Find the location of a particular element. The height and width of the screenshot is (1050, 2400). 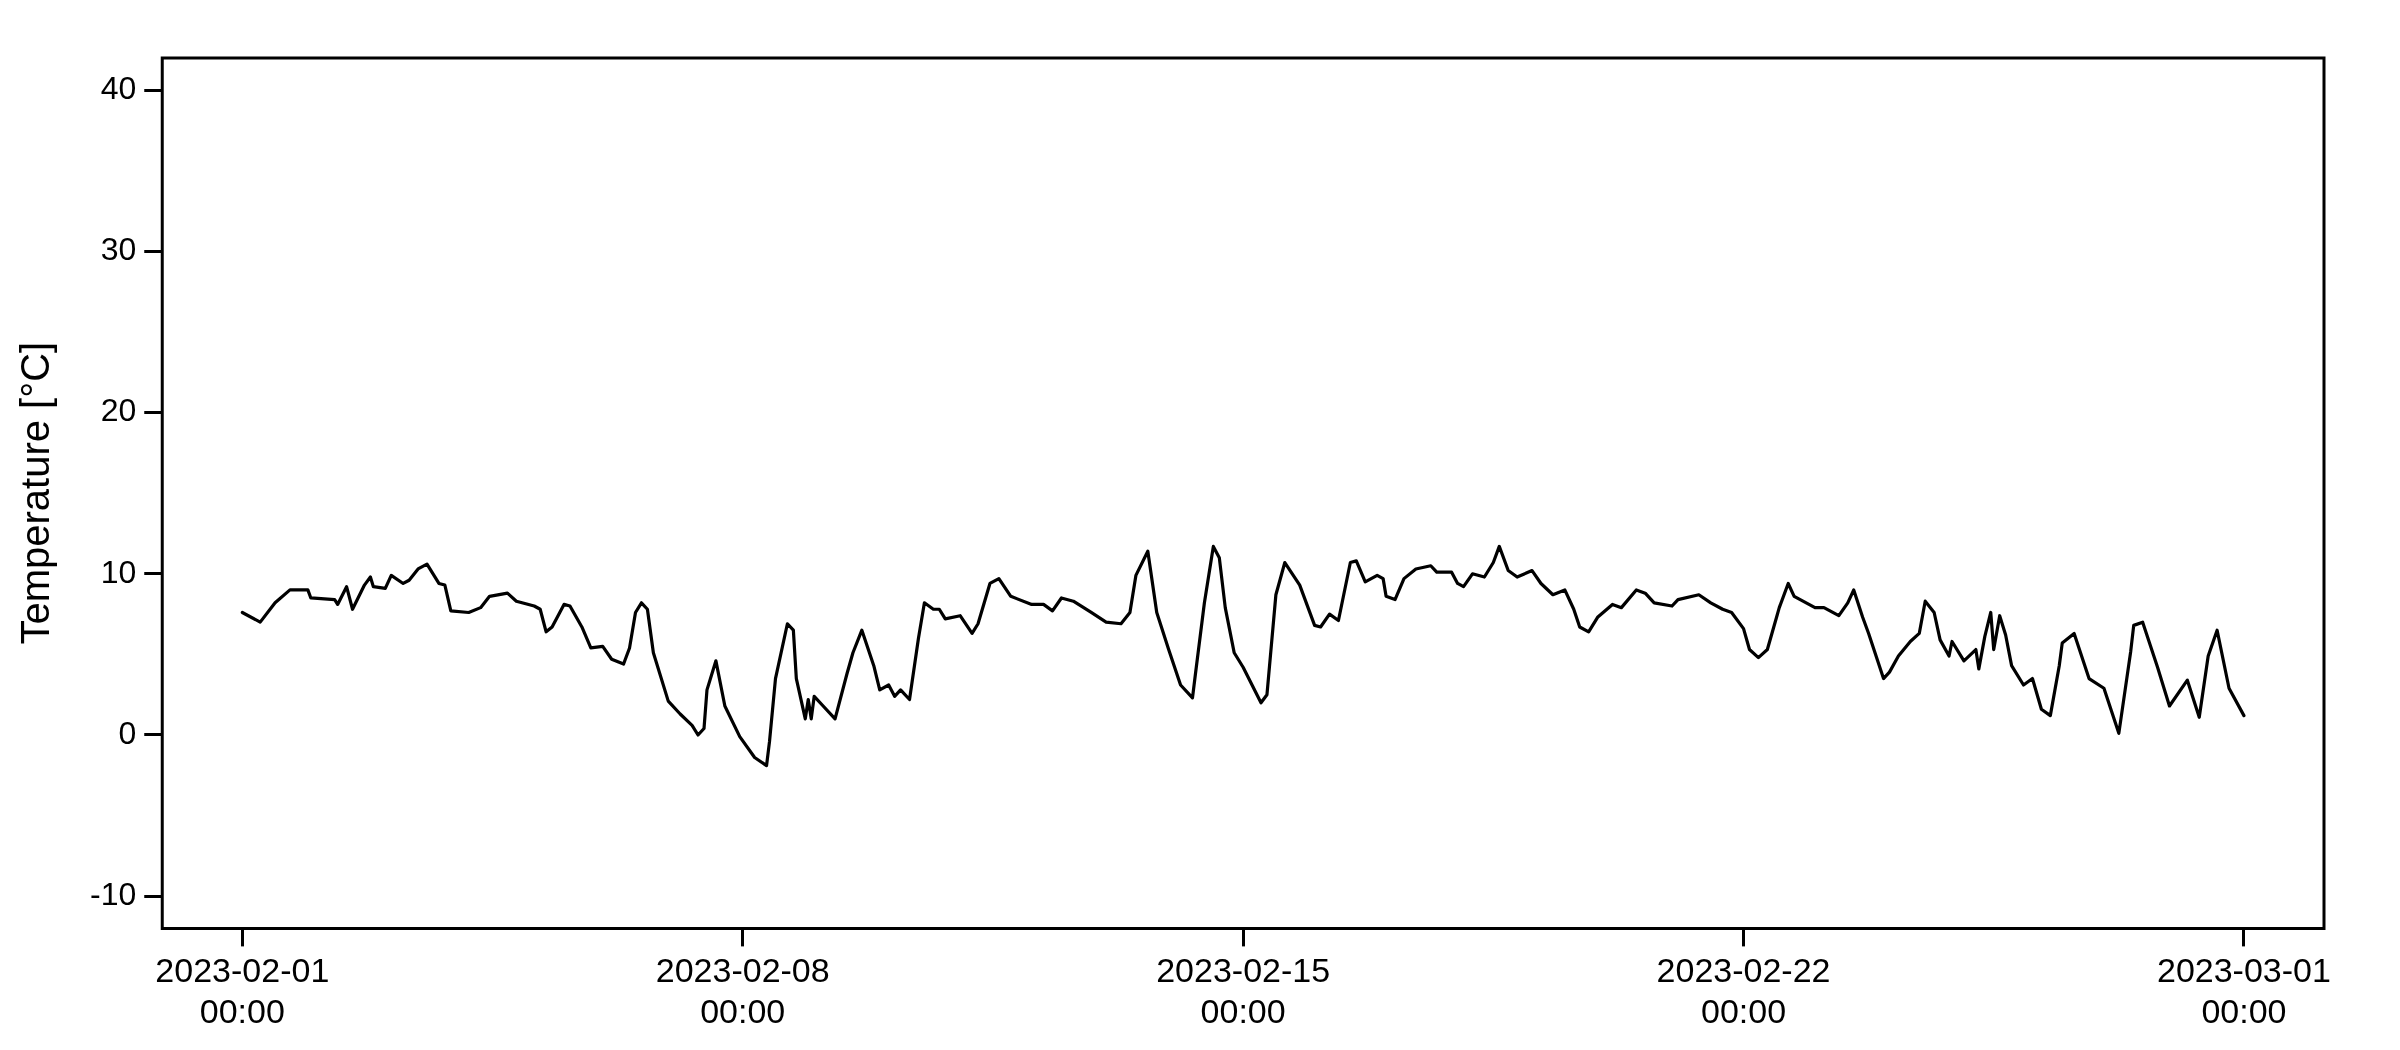

y-tick-label: 40 is located at coordinates (118, 88).